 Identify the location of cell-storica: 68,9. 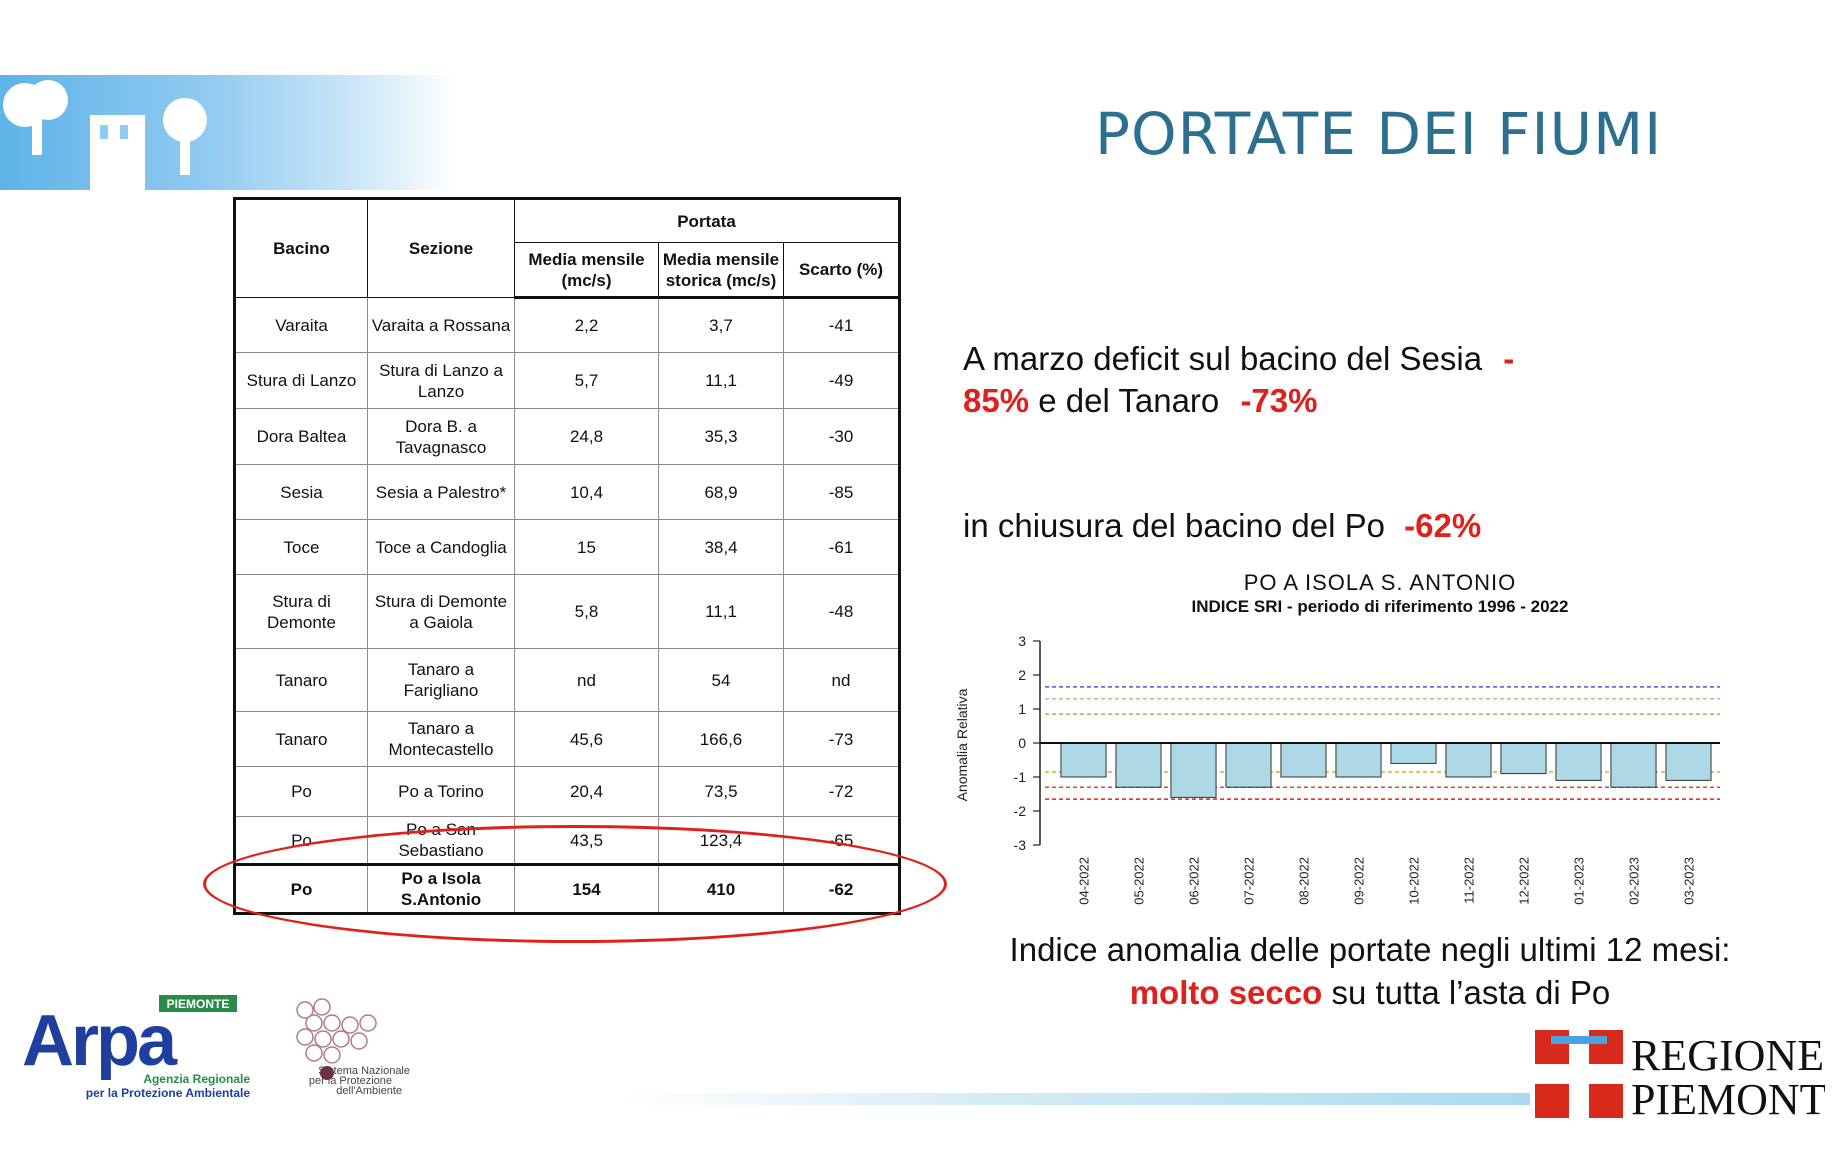
(721, 492).